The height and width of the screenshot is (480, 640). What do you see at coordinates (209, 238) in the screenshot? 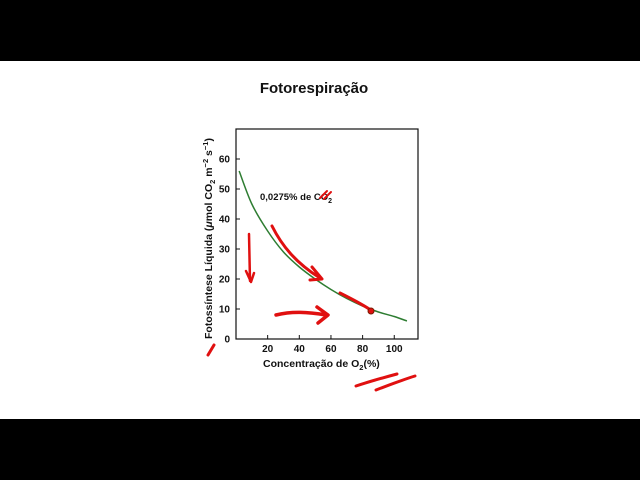
I see `y-axis-title: Fotossíntese Líquida (μmol CO2 m−2 s−1)` at bounding box center [209, 238].